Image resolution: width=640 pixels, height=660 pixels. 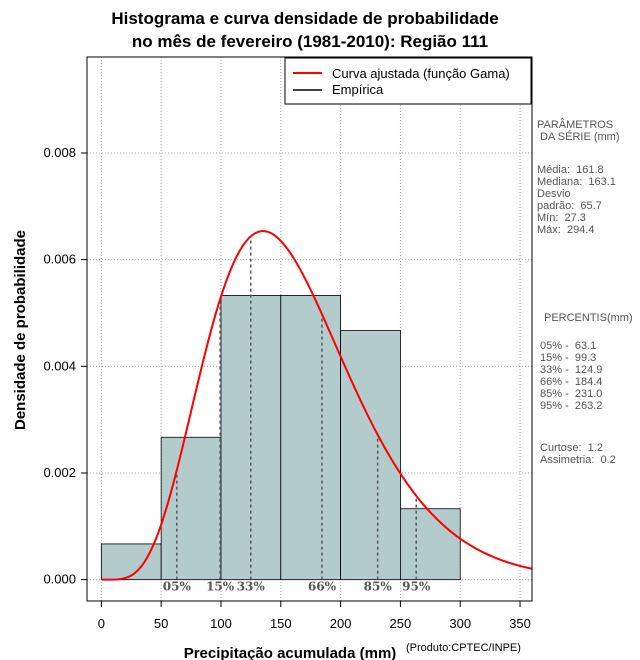 What do you see at coordinates (251, 587) in the screenshot?
I see `percentile-label: 33%` at bounding box center [251, 587].